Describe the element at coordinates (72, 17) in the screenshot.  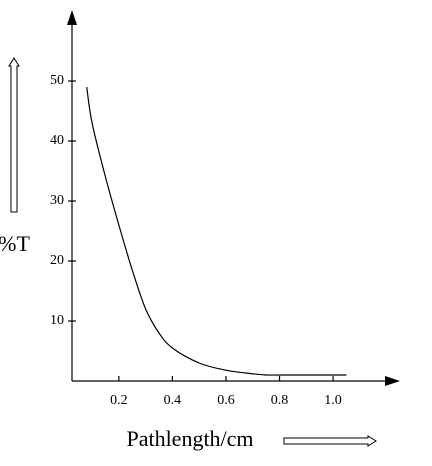
I see `y-axis-arrow` at that location.